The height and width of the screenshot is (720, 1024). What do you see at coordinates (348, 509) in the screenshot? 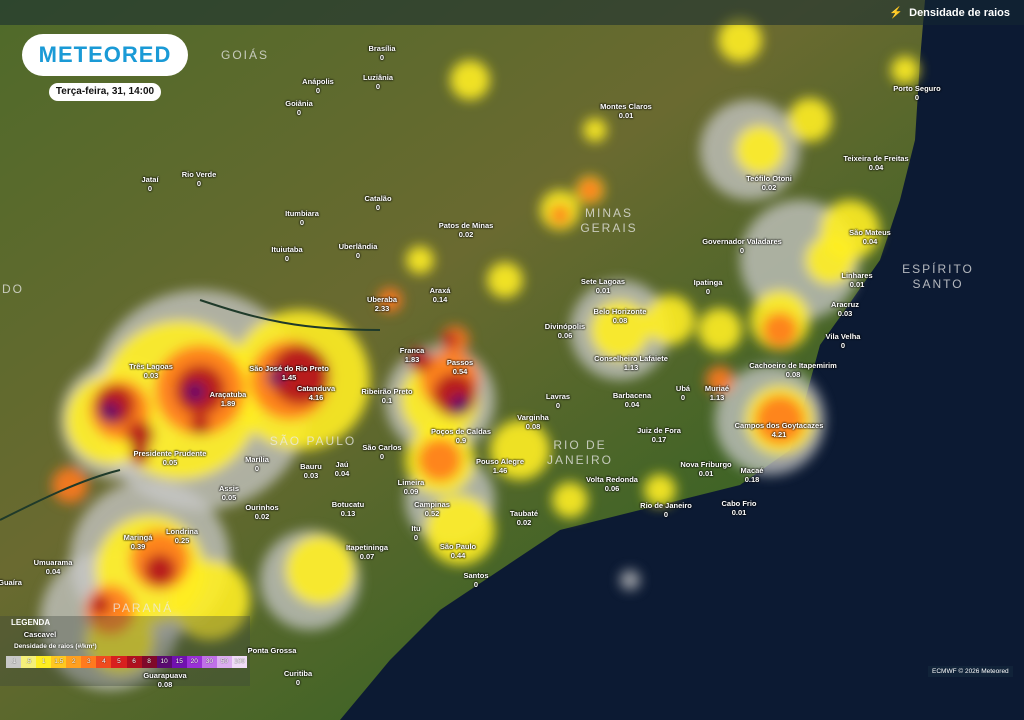
I see `city-label: Botucatu 0.13` at bounding box center [348, 509].